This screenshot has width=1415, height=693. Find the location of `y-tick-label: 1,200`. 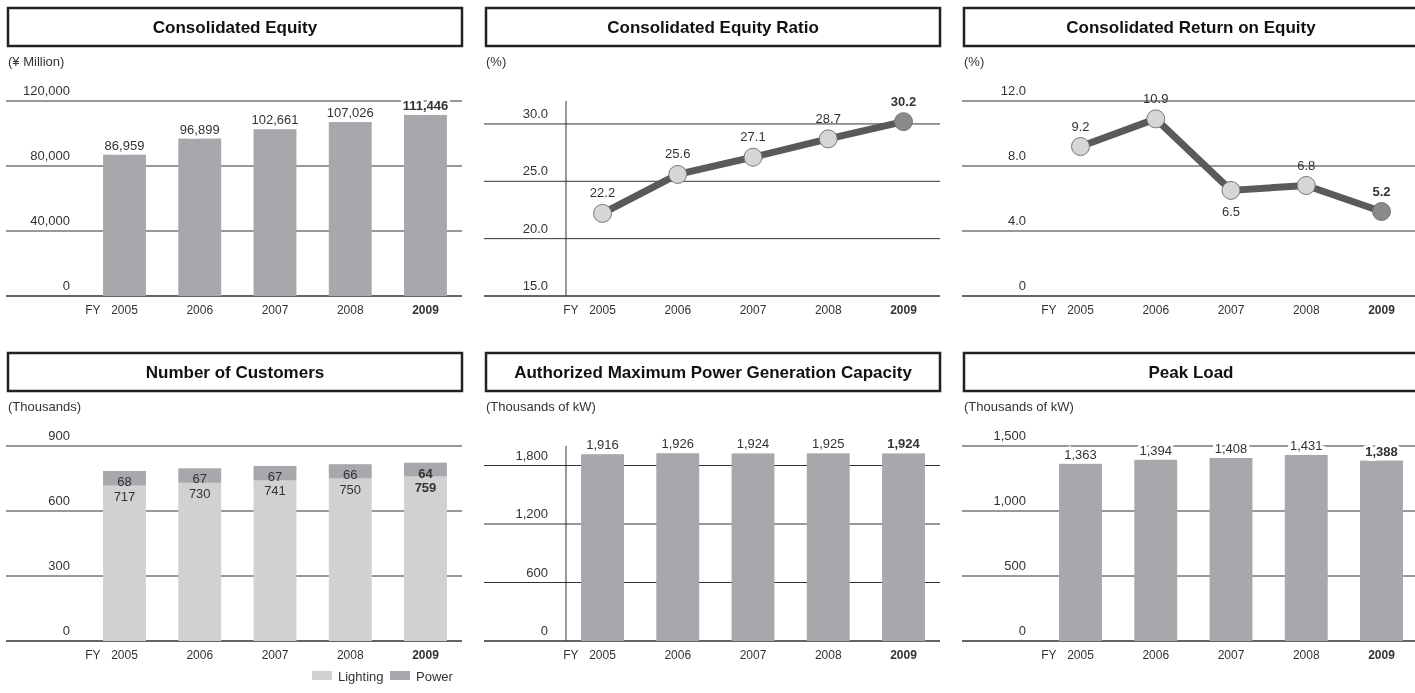

y-tick-label: 1,200 is located at coordinates (531, 513).